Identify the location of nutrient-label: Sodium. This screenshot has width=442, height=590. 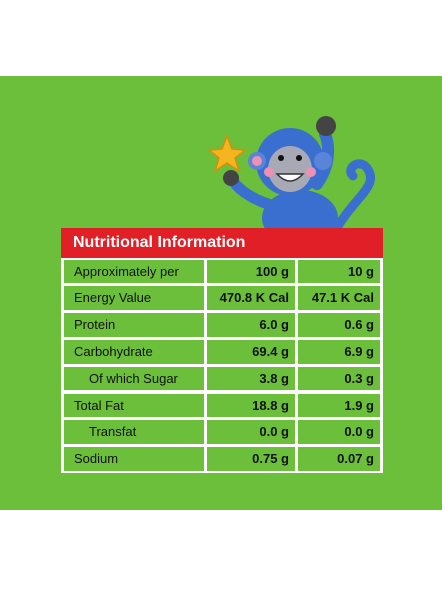
(134, 459).